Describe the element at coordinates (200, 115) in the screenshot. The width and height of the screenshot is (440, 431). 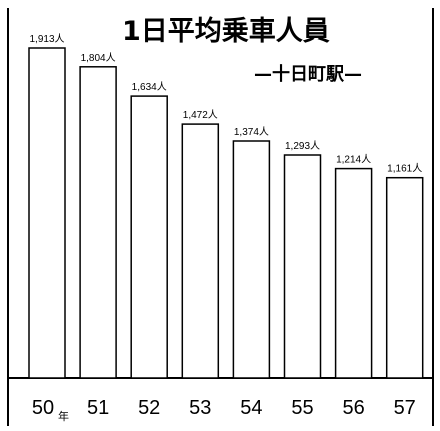
I see `data-label-53: 1,472人` at that location.